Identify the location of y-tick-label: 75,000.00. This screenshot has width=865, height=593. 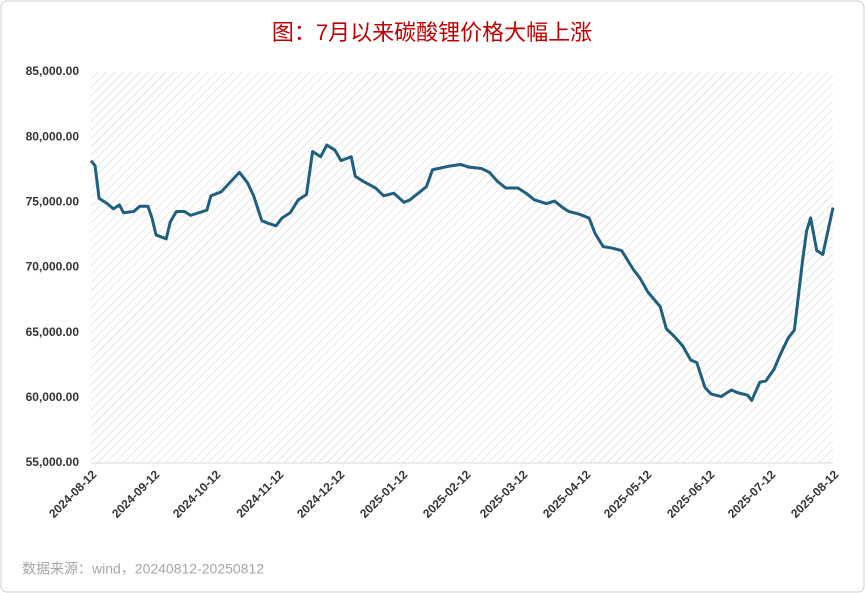
(53, 202).